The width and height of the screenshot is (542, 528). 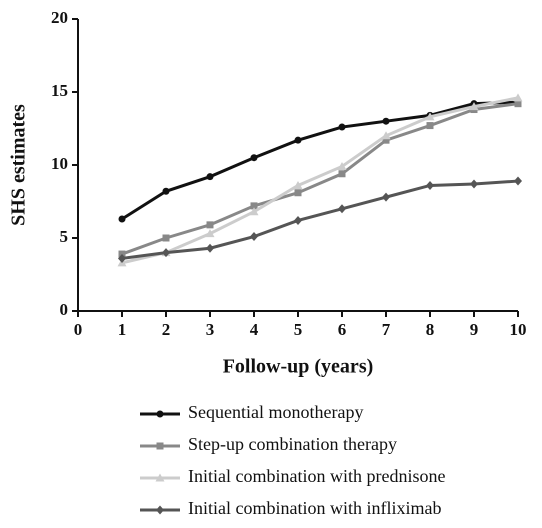 I want to click on x-tick-label: 0, so click(x=78, y=329).